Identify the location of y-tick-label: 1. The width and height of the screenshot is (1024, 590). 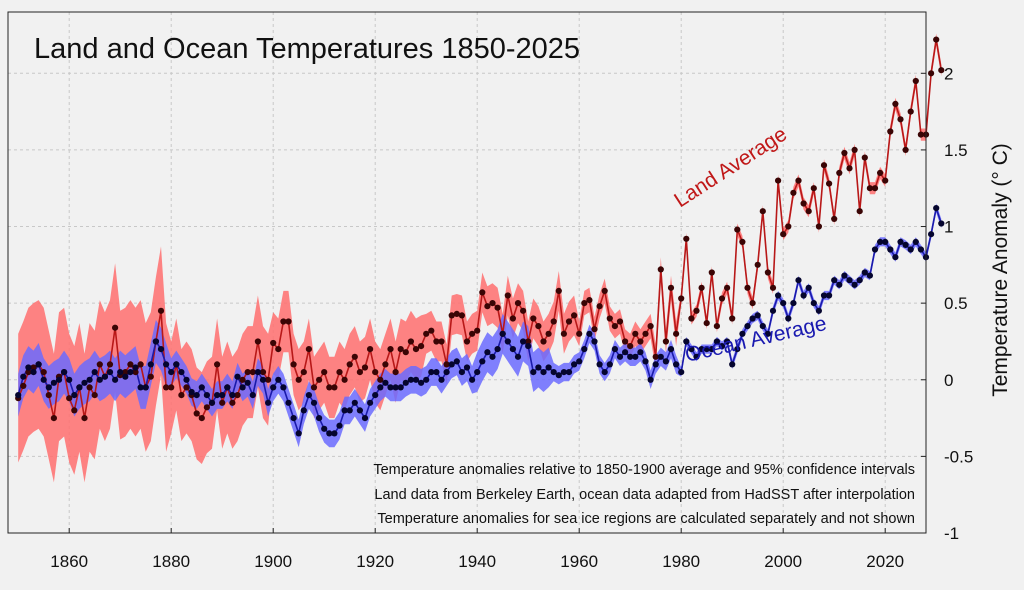
(948, 227).